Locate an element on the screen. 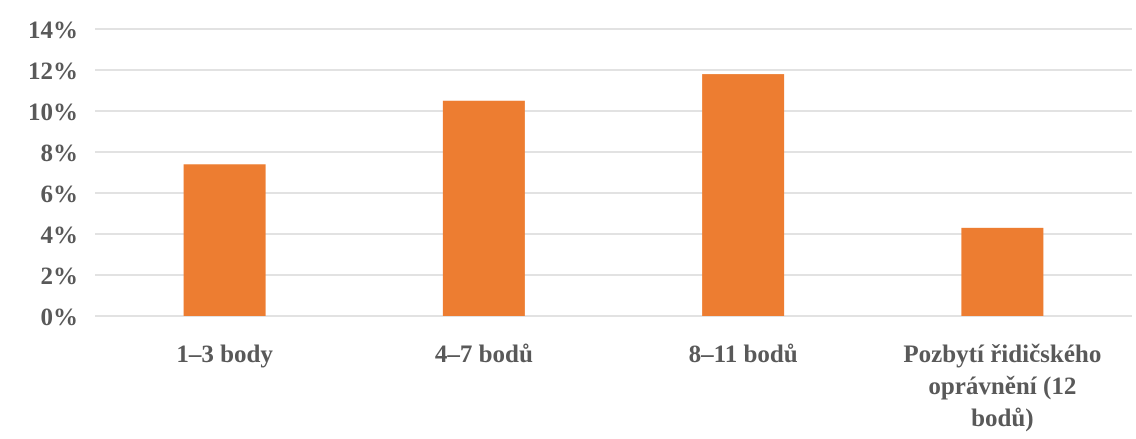 The height and width of the screenshot is (439, 1136). x-tick-label-line: bodů) is located at coordinates (1002, 418).